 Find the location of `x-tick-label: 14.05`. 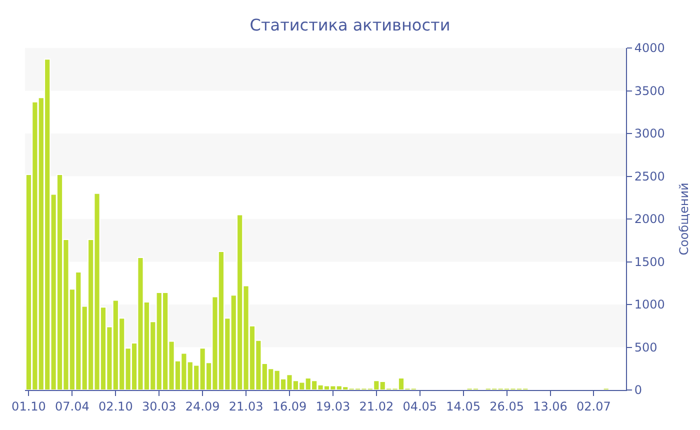

x-tick-label: 14.05 is located at coordinates (463, 406).